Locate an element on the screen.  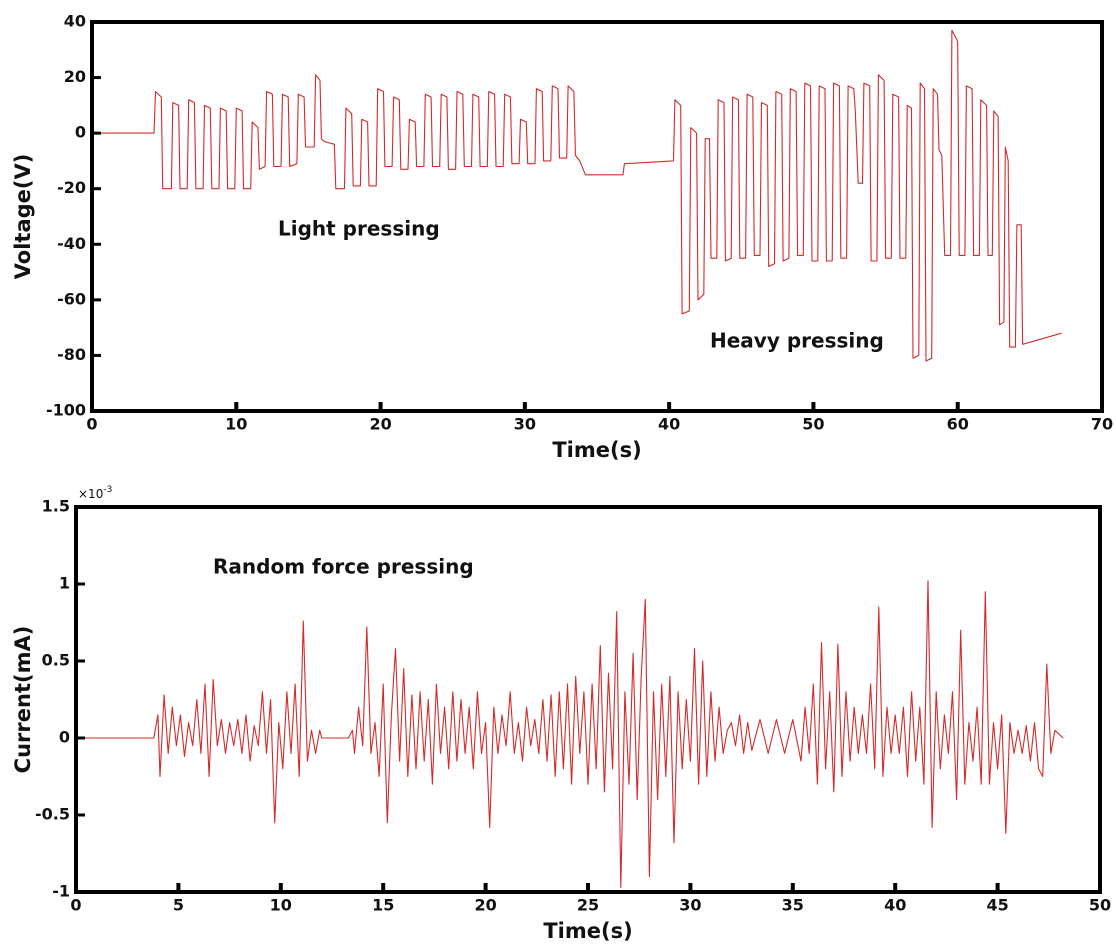
annotation: Heavy pressing is located at coordinates (797, 341).